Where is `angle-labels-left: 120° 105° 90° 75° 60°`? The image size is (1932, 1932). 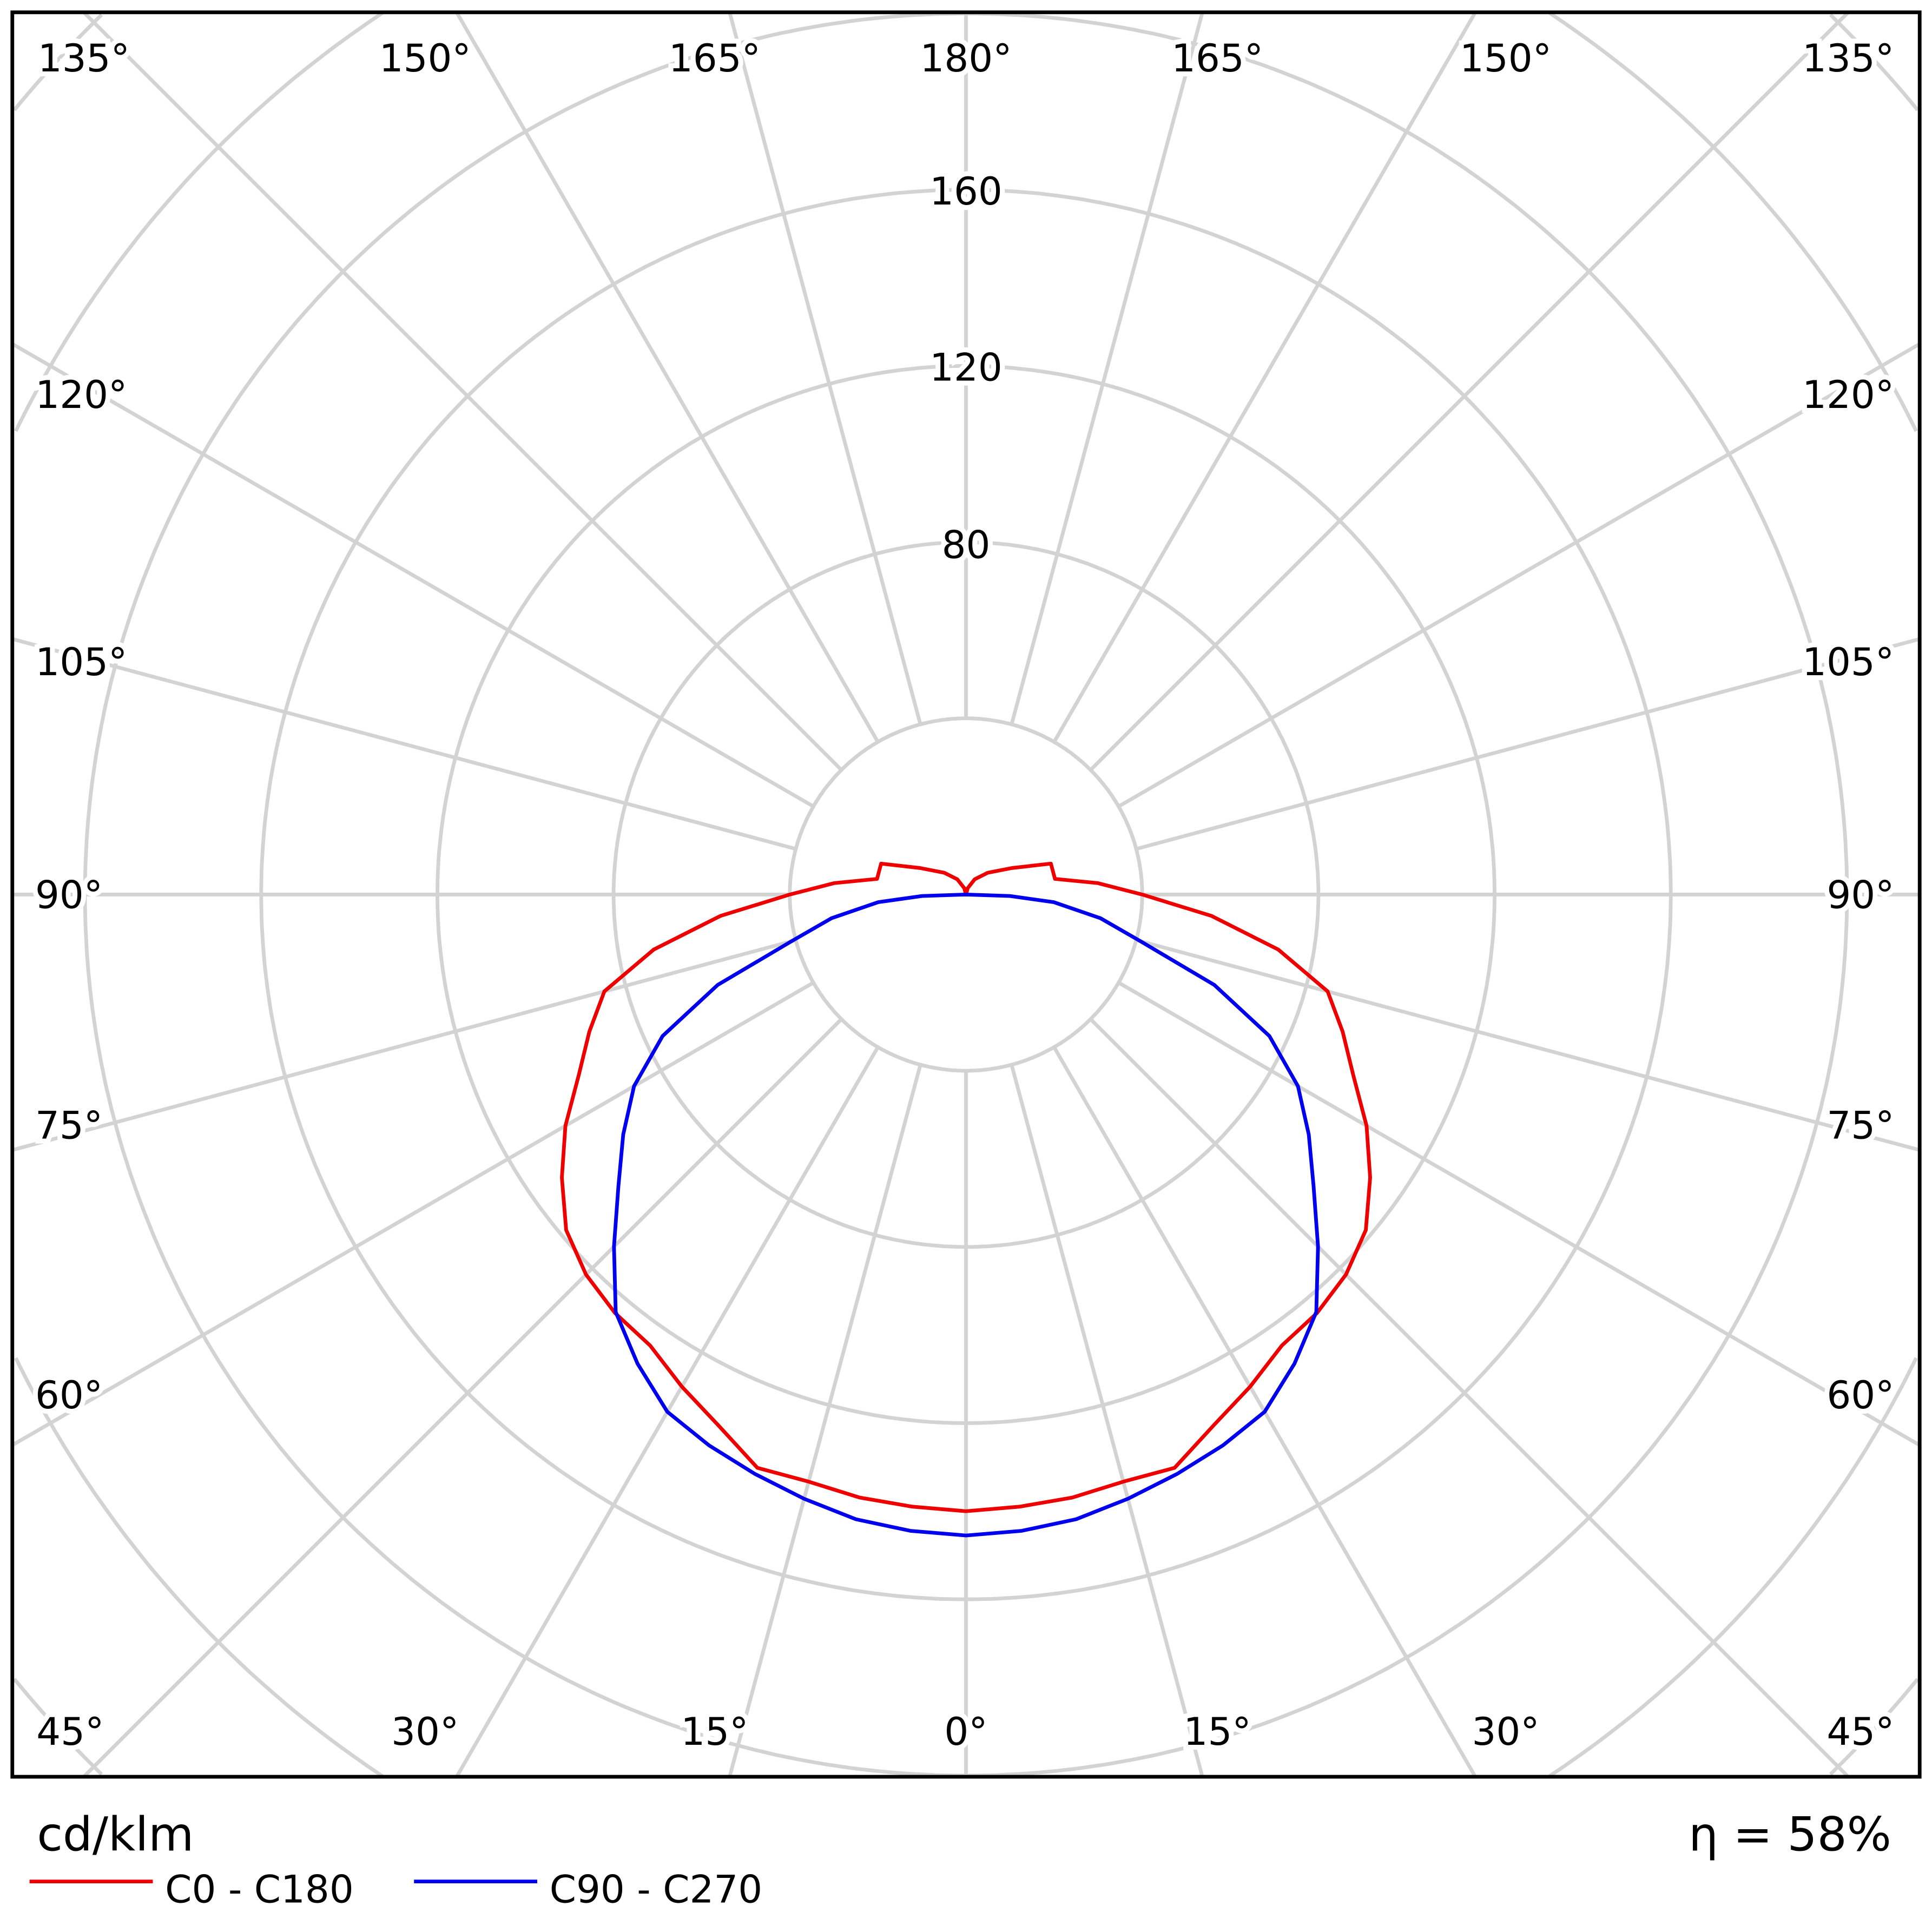 angle-labels-left: 120° 105° 90° 75° 60° is located at coordinates (81, 894).